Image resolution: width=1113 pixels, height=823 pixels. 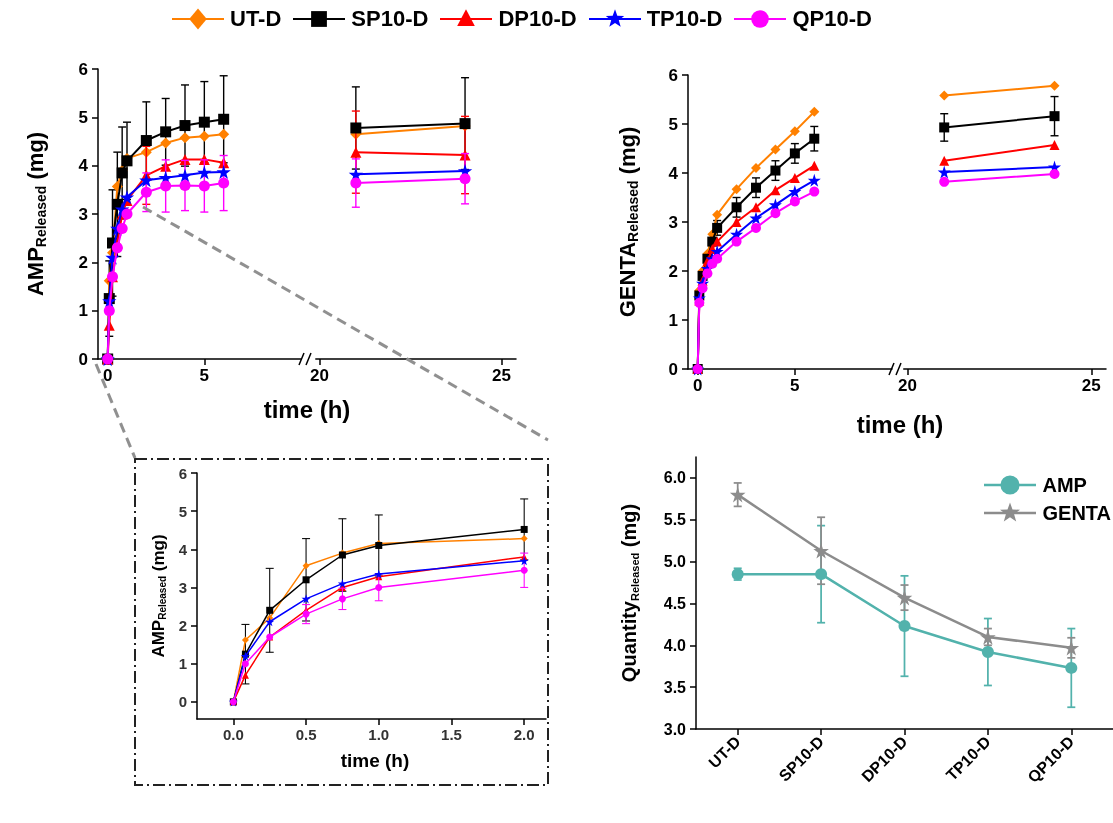 I want to click on x-tick-label: 2.0, so click(x=524, y=734).